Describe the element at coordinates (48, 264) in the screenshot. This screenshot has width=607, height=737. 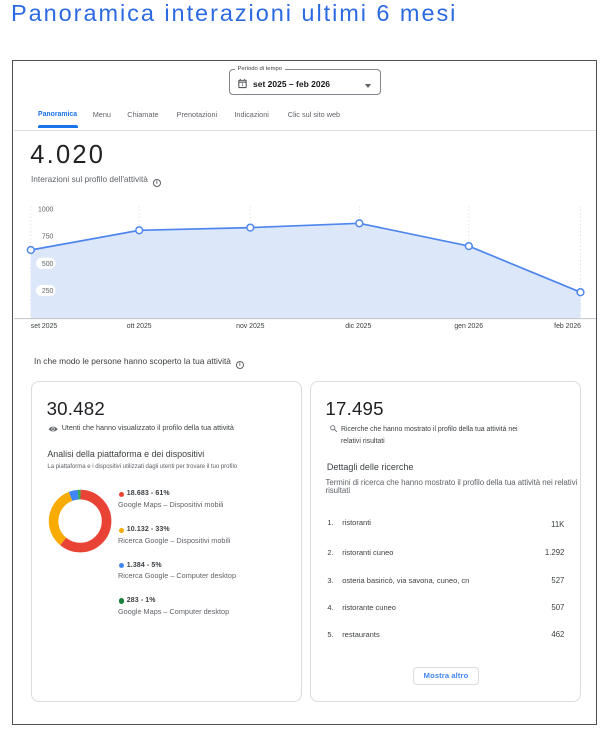
I see `svg-text: 500` at that location.